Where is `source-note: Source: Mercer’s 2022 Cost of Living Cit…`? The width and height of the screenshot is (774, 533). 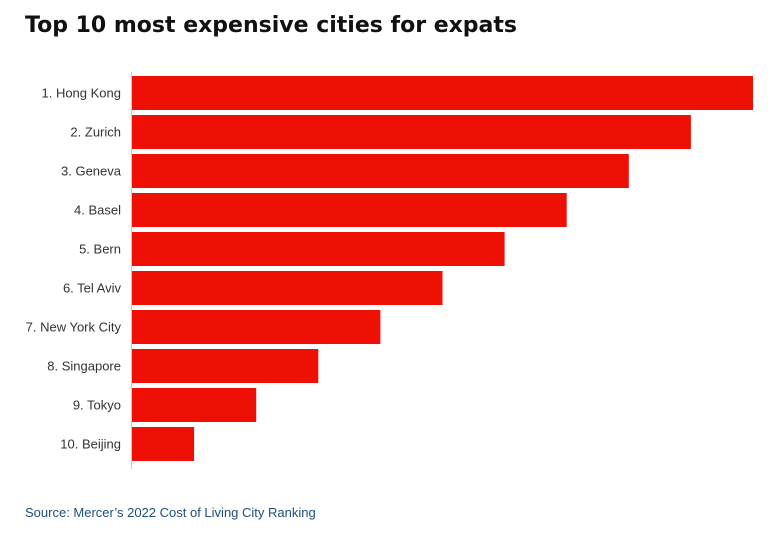
source-note: Source: Mercer’s 2022 Cost of Living Cit… is located at coordinates (170, 512).